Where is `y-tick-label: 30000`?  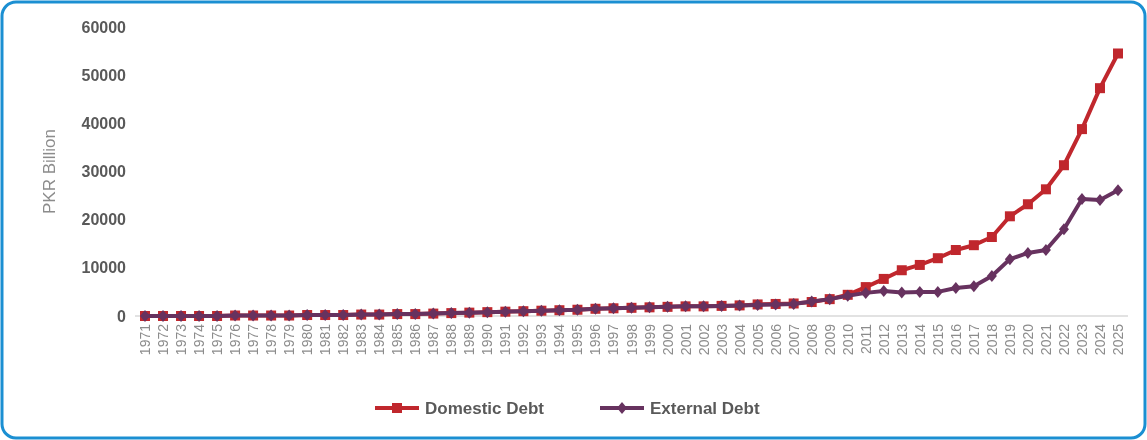
y-tick-label: 30000 is located at coordinates (104, 172).